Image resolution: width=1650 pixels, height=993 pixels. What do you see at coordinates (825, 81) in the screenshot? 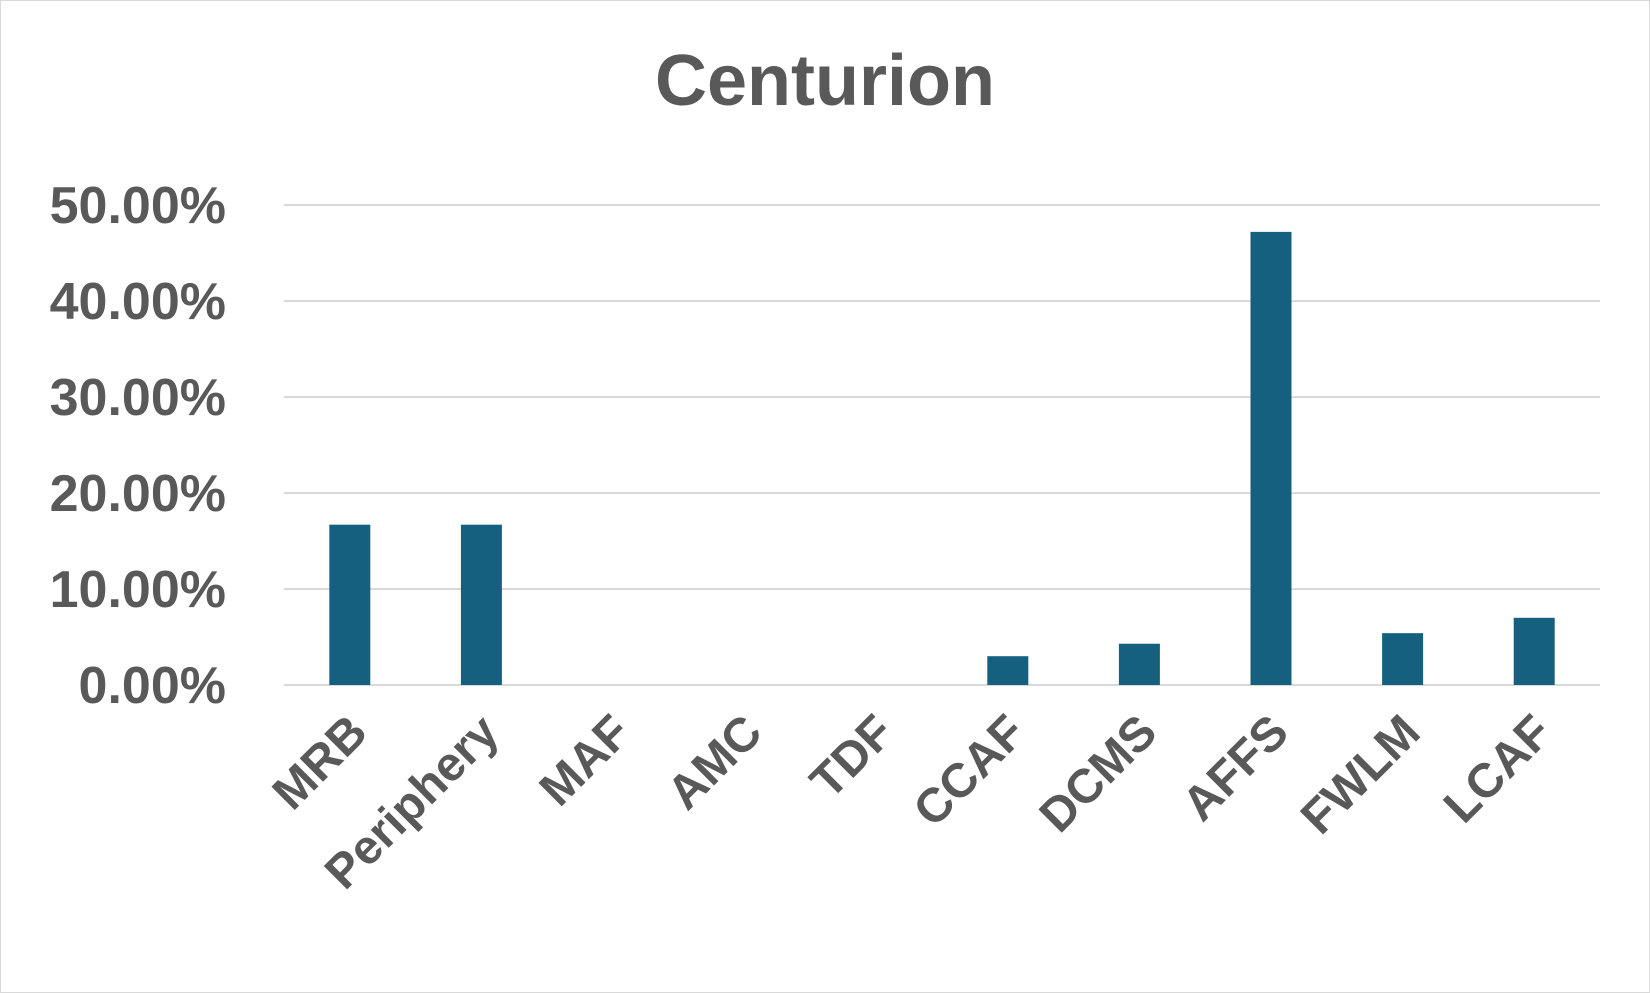
I see `chart-title: Centurion` at bounding box center [825, 81].